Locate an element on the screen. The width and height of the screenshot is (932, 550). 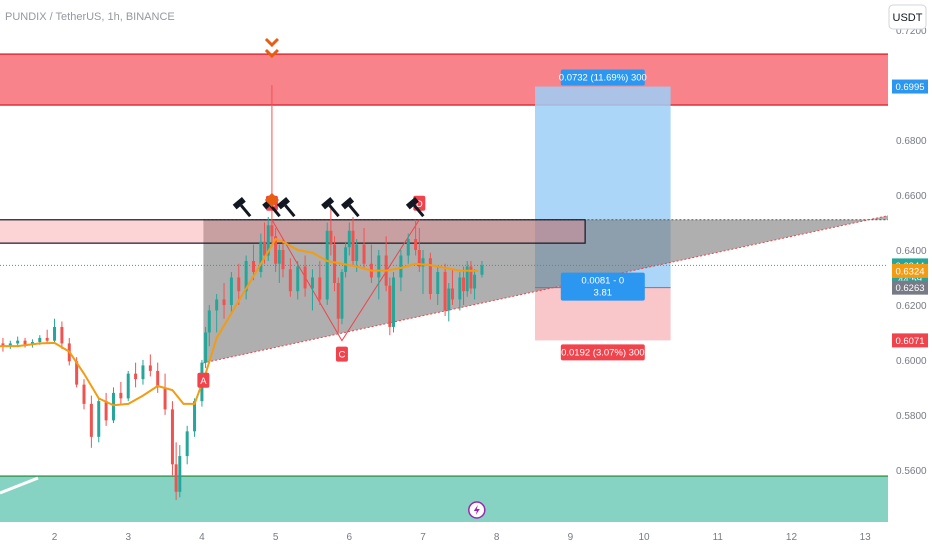
x-tick-label: 8 is located at coordinates (497, 537).